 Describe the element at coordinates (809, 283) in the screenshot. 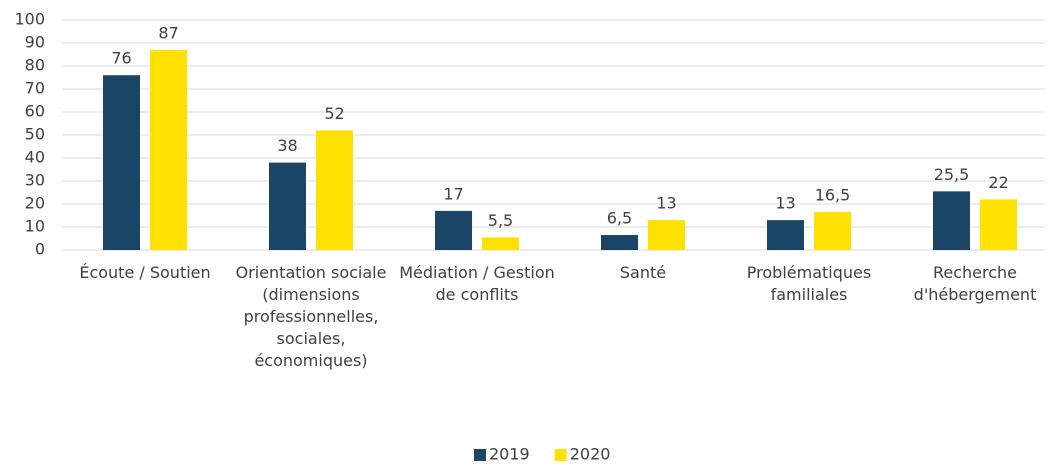

I see `x-tick-label: Problématiques familiales` at that location.